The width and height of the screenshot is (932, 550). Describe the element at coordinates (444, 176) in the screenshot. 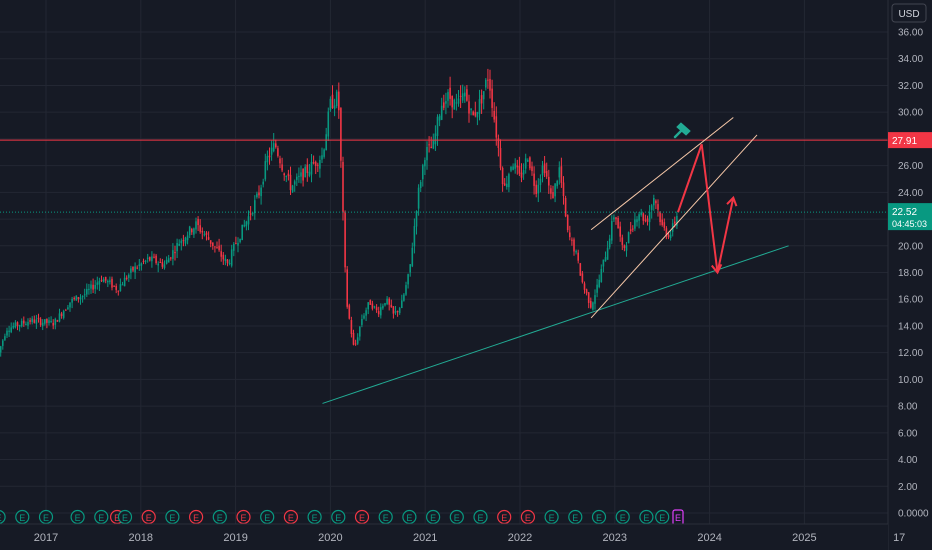

I see `horizontal-levels` at that location.